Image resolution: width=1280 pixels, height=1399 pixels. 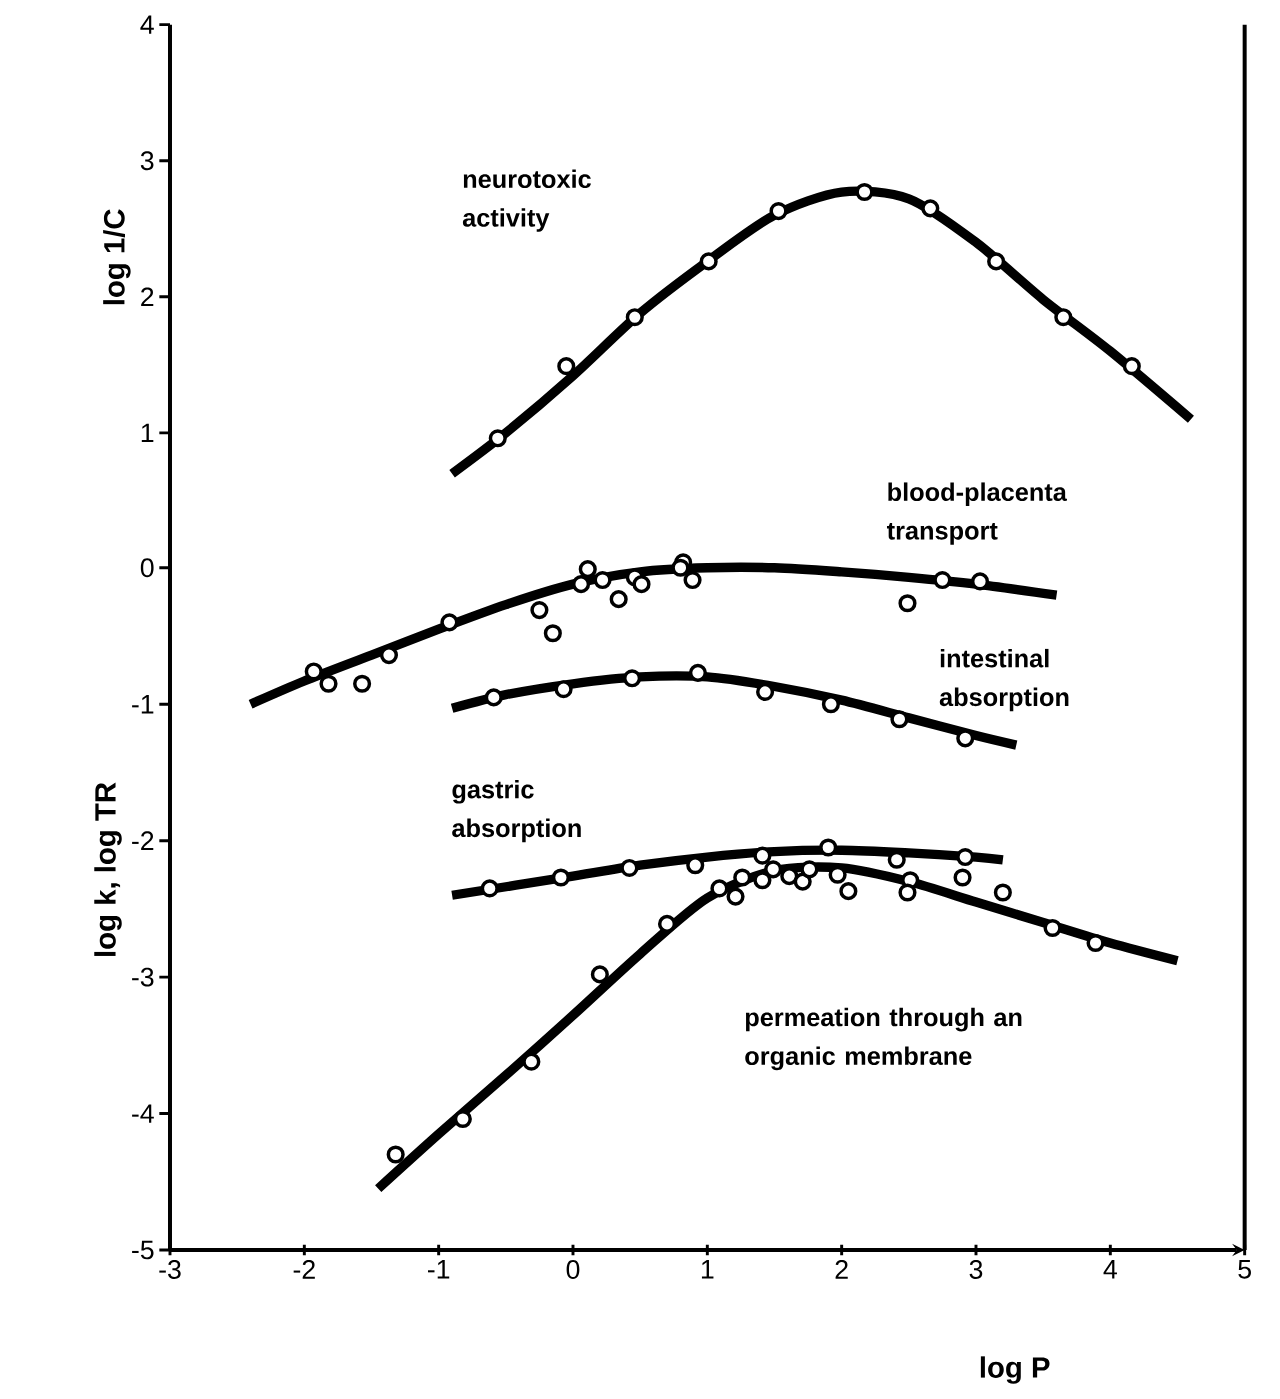 What do you see at coordinates (143, 1250) in the screenshot?
I see `y-tick-label: -5` at bounding box center [143, 1250].